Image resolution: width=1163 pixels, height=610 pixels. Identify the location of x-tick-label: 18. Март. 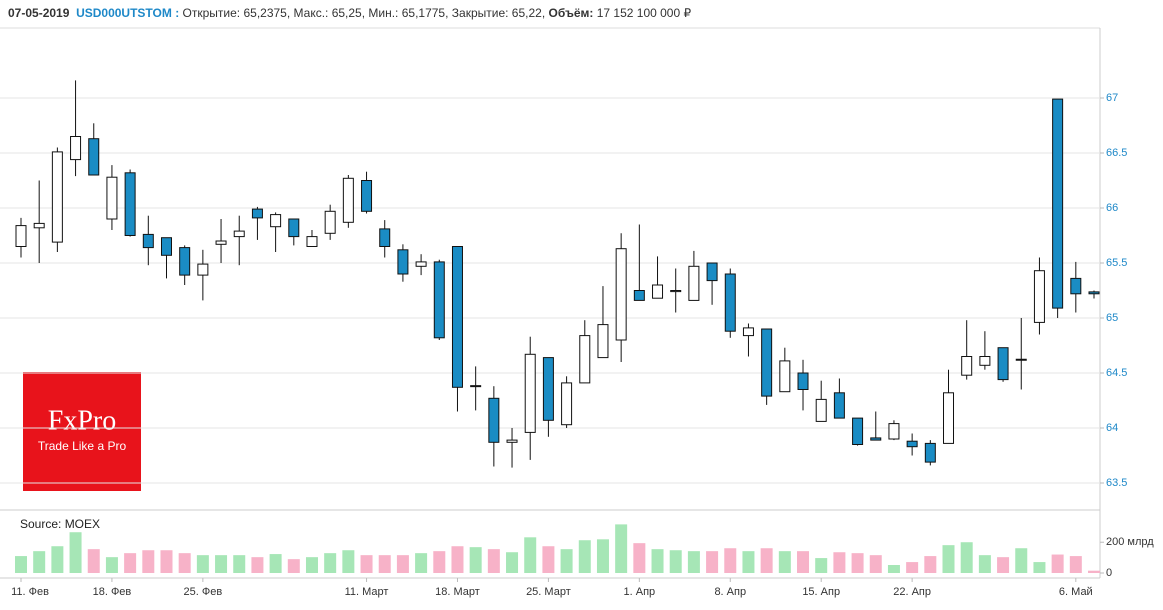
(457, 592).